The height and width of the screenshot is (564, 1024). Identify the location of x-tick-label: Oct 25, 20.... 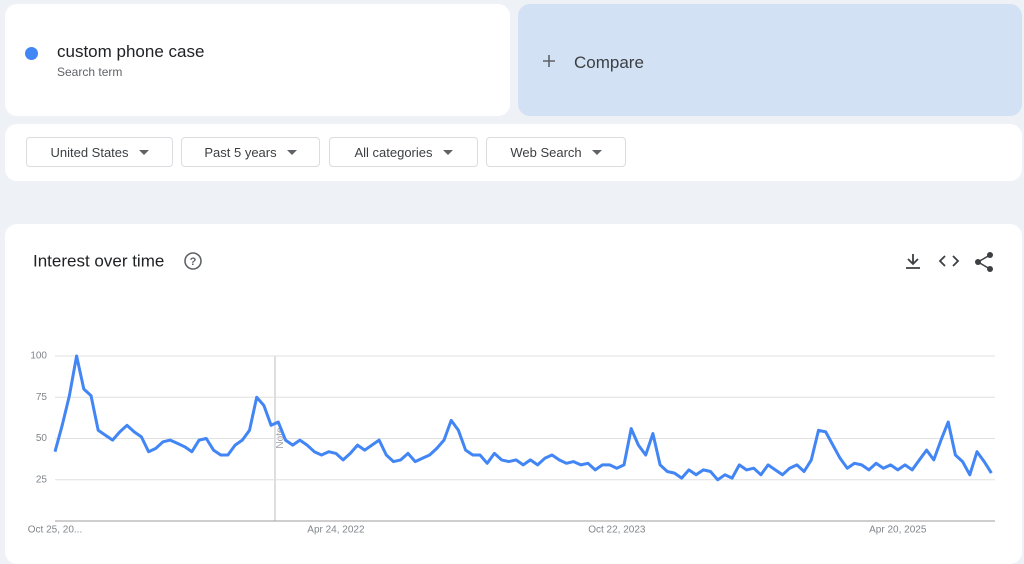
(55, 530).